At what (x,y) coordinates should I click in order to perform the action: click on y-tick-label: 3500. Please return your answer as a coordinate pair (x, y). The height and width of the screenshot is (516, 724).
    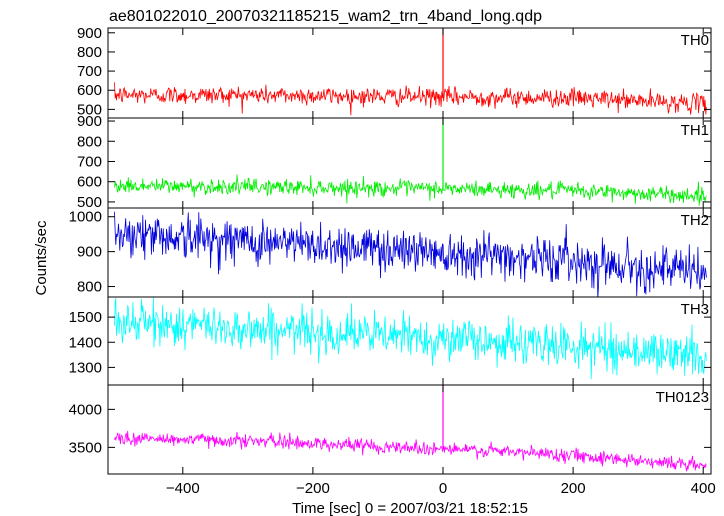
    Looking at the image, I should click on (85, 447).